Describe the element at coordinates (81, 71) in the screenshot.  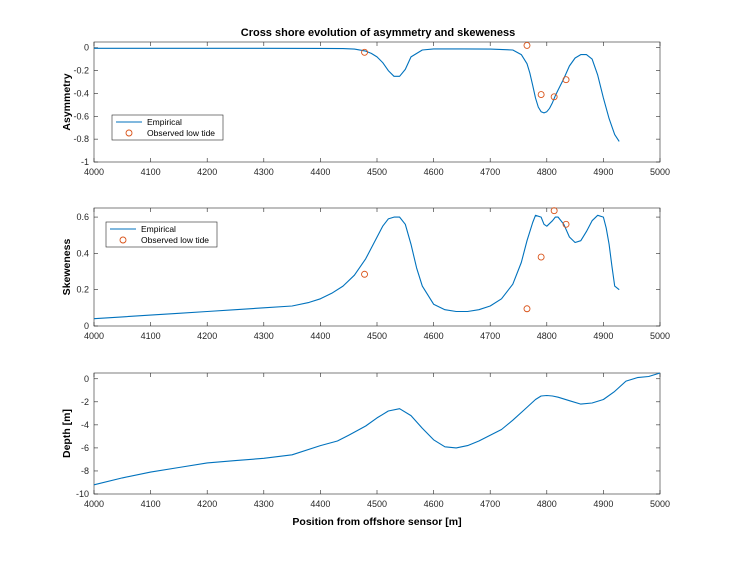
I see `y-tick-label: -0.2` at that location.